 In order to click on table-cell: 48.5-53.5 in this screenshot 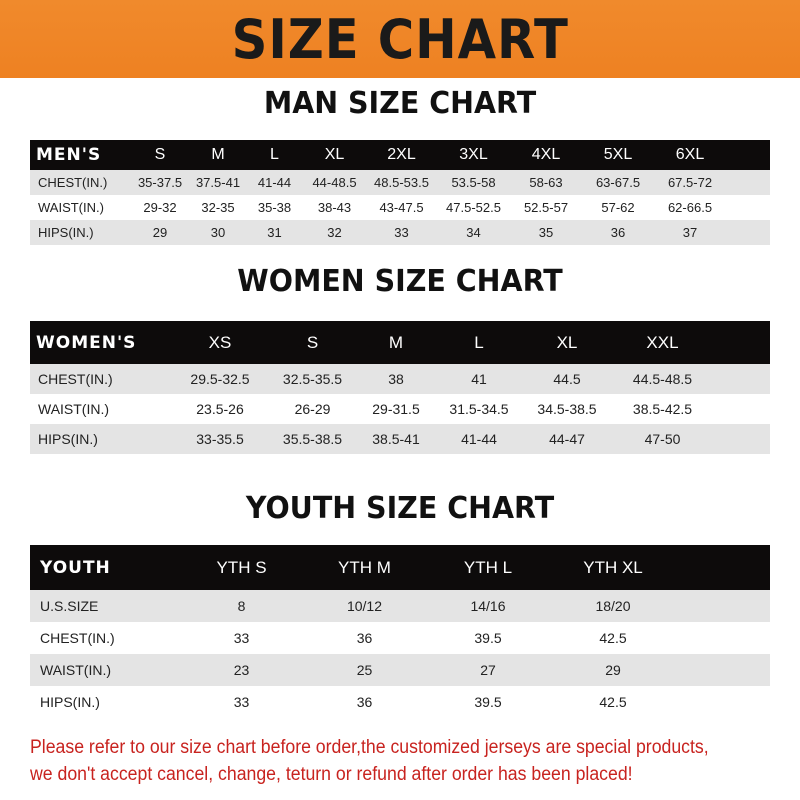, I will do `click(401, 182)`.